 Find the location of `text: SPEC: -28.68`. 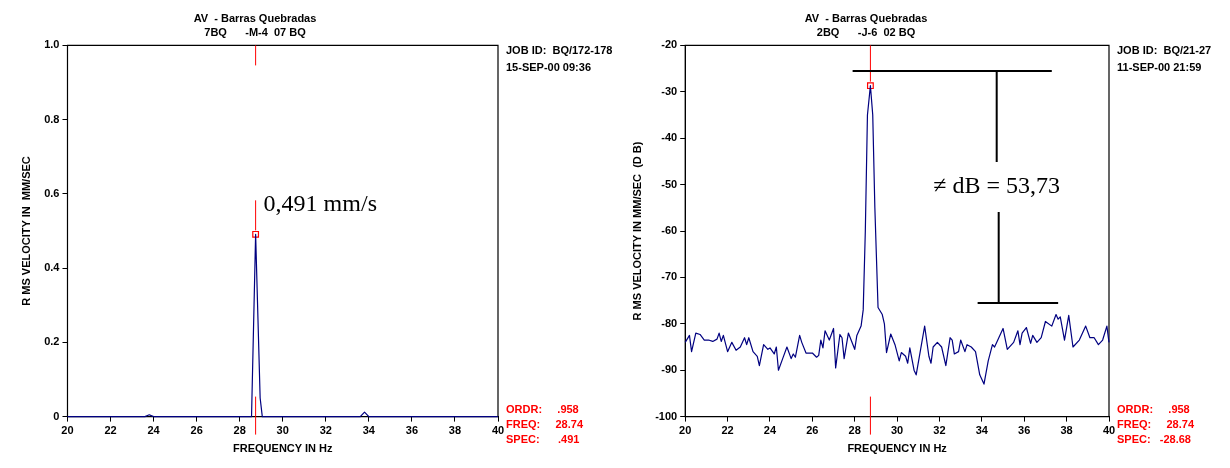

text: SPEC: -28.68 is located at coordinates (1154, 439).